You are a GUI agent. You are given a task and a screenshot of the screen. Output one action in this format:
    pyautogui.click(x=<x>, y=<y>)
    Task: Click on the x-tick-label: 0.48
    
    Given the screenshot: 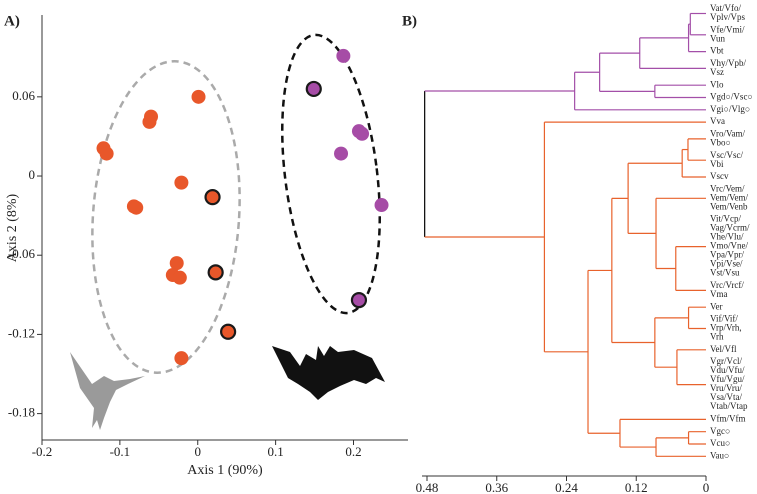 What is the action you would take?
    pyautogui.click(x=427, y=487)
    